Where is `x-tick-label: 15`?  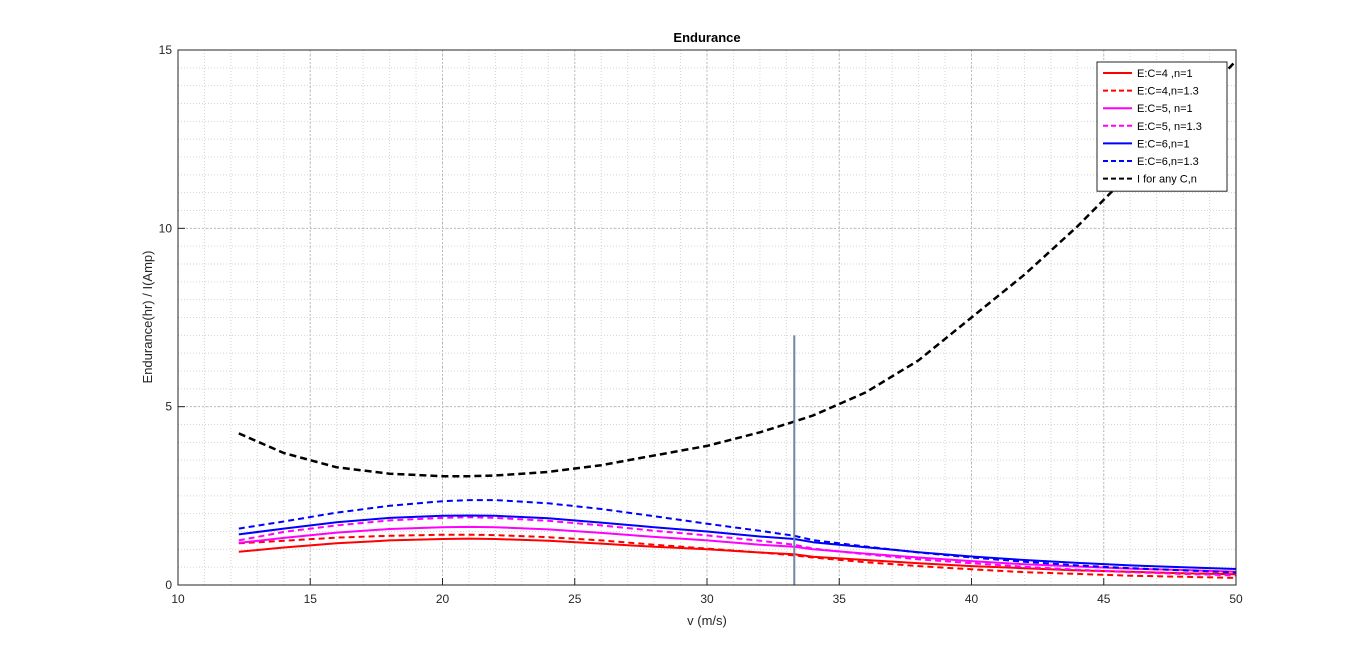
x-tick-label: 15 is located at coordinates (311, 599).